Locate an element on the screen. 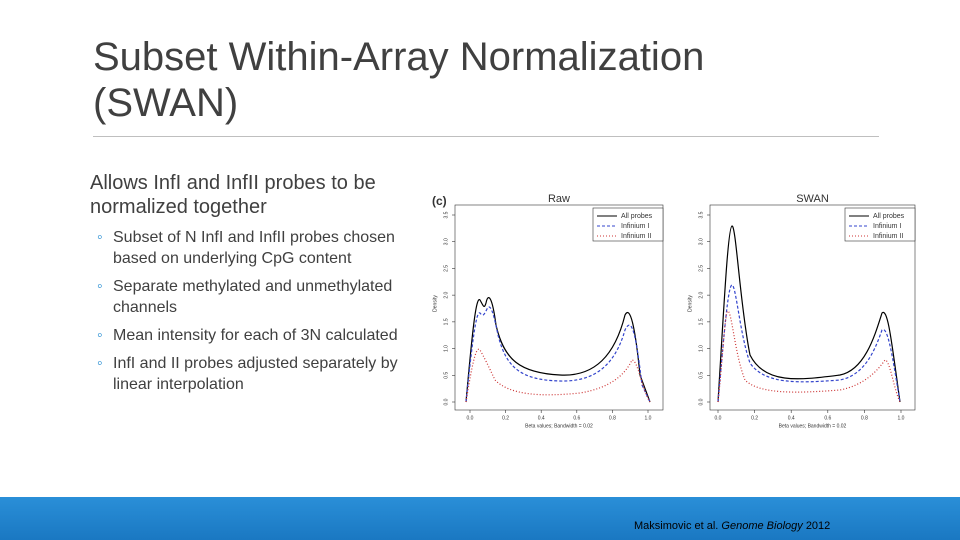 The image size is (960, 540). swan-curves is located at coordinates (809, 314).